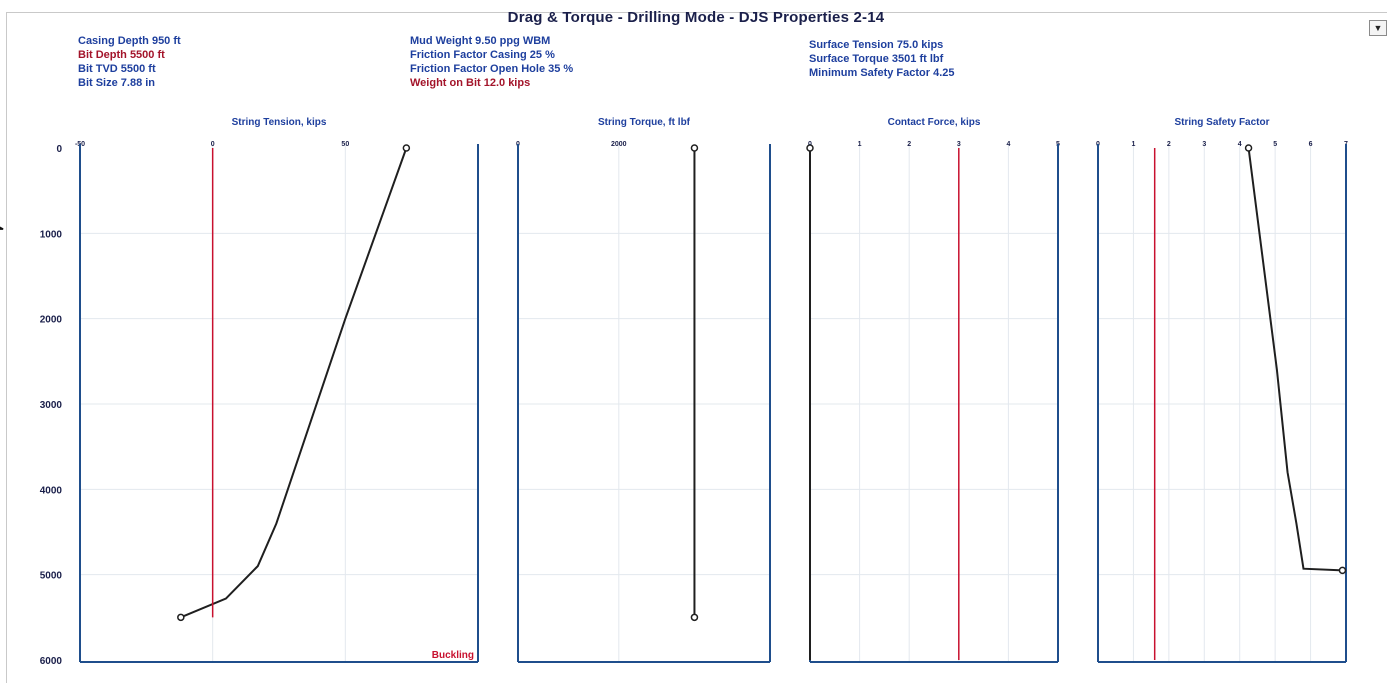 The height and width of the screenshot is (688, 1392). Describe the element at coordinates (59, 149) in the screenshot. I see `y-tick-label: 0` at that location.